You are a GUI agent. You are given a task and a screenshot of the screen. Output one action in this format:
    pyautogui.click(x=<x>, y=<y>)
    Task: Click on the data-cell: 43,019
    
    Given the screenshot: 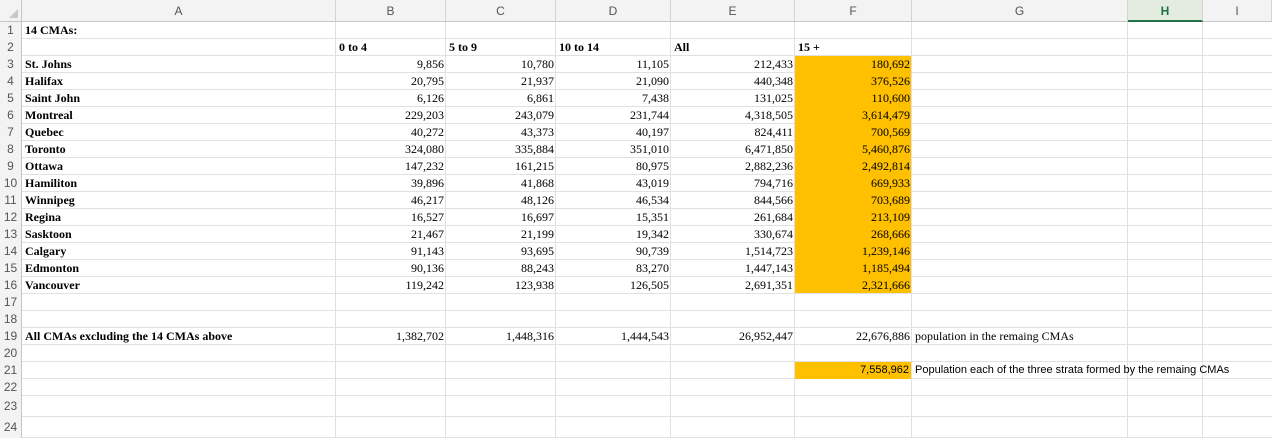 What is the action you would take?
    pyautogui.click(x=652, y=183)
    